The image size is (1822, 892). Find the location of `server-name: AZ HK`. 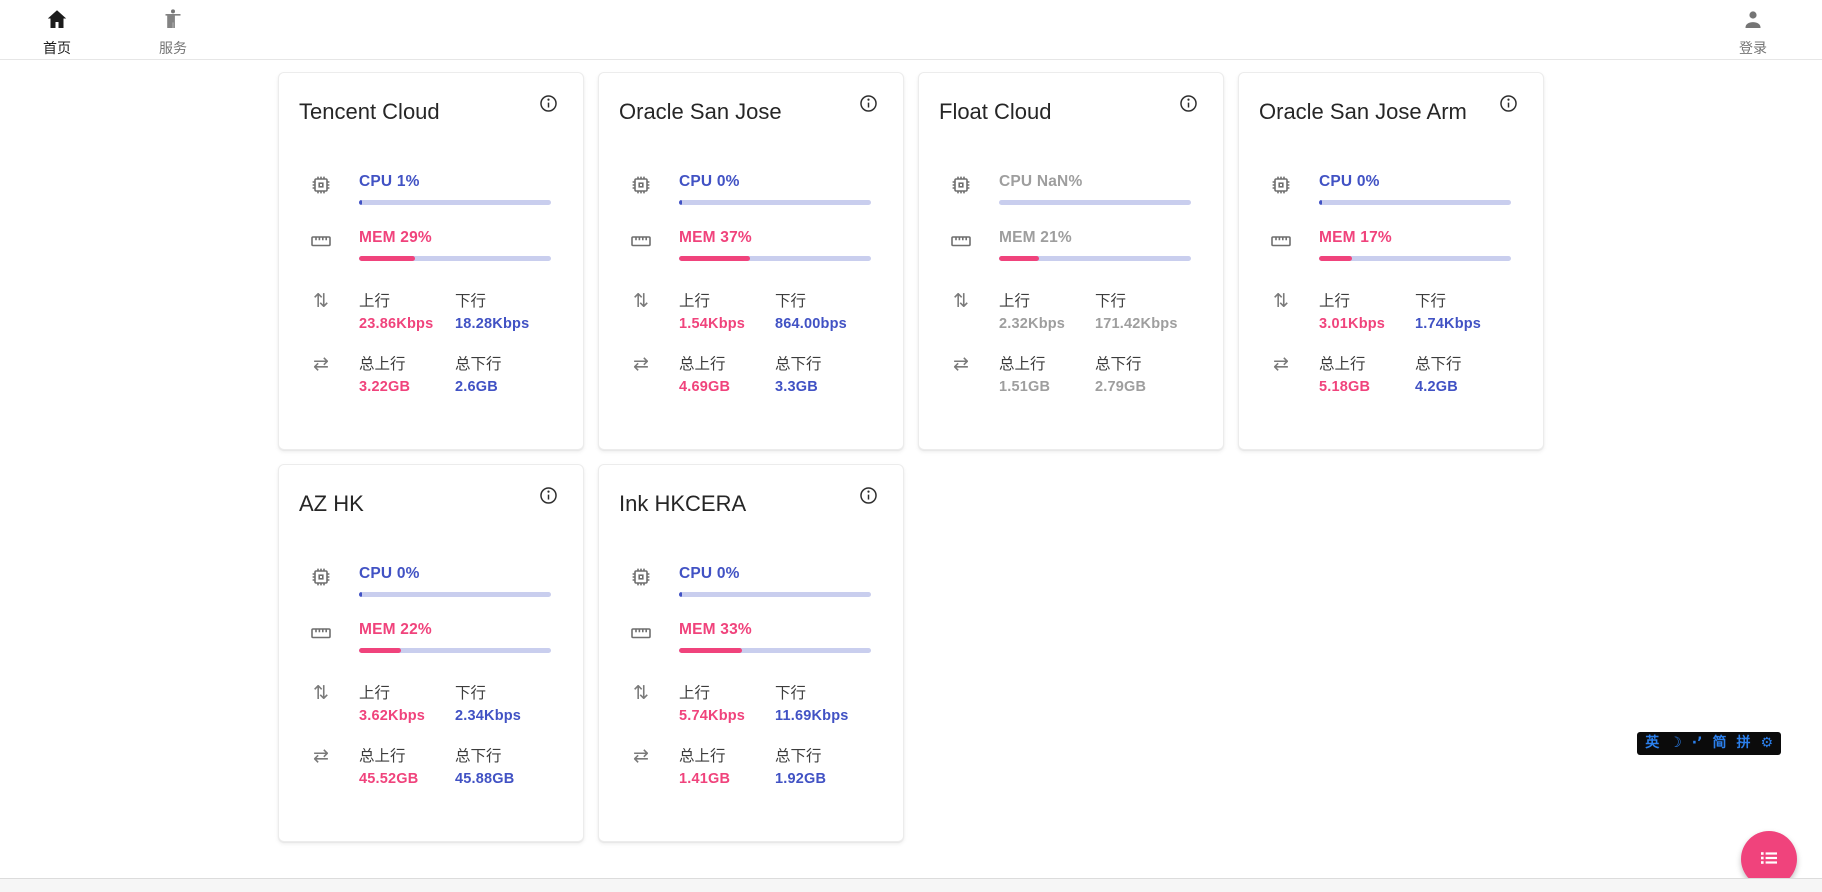

server-name: AZ HK is located at coordinates (331, 503).